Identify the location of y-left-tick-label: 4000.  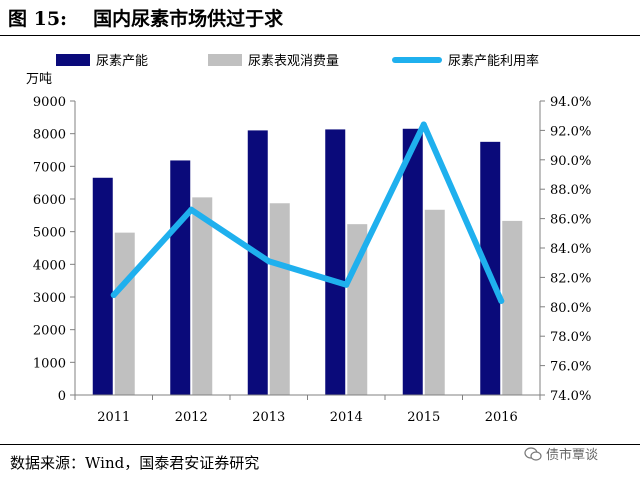
(49, 265).